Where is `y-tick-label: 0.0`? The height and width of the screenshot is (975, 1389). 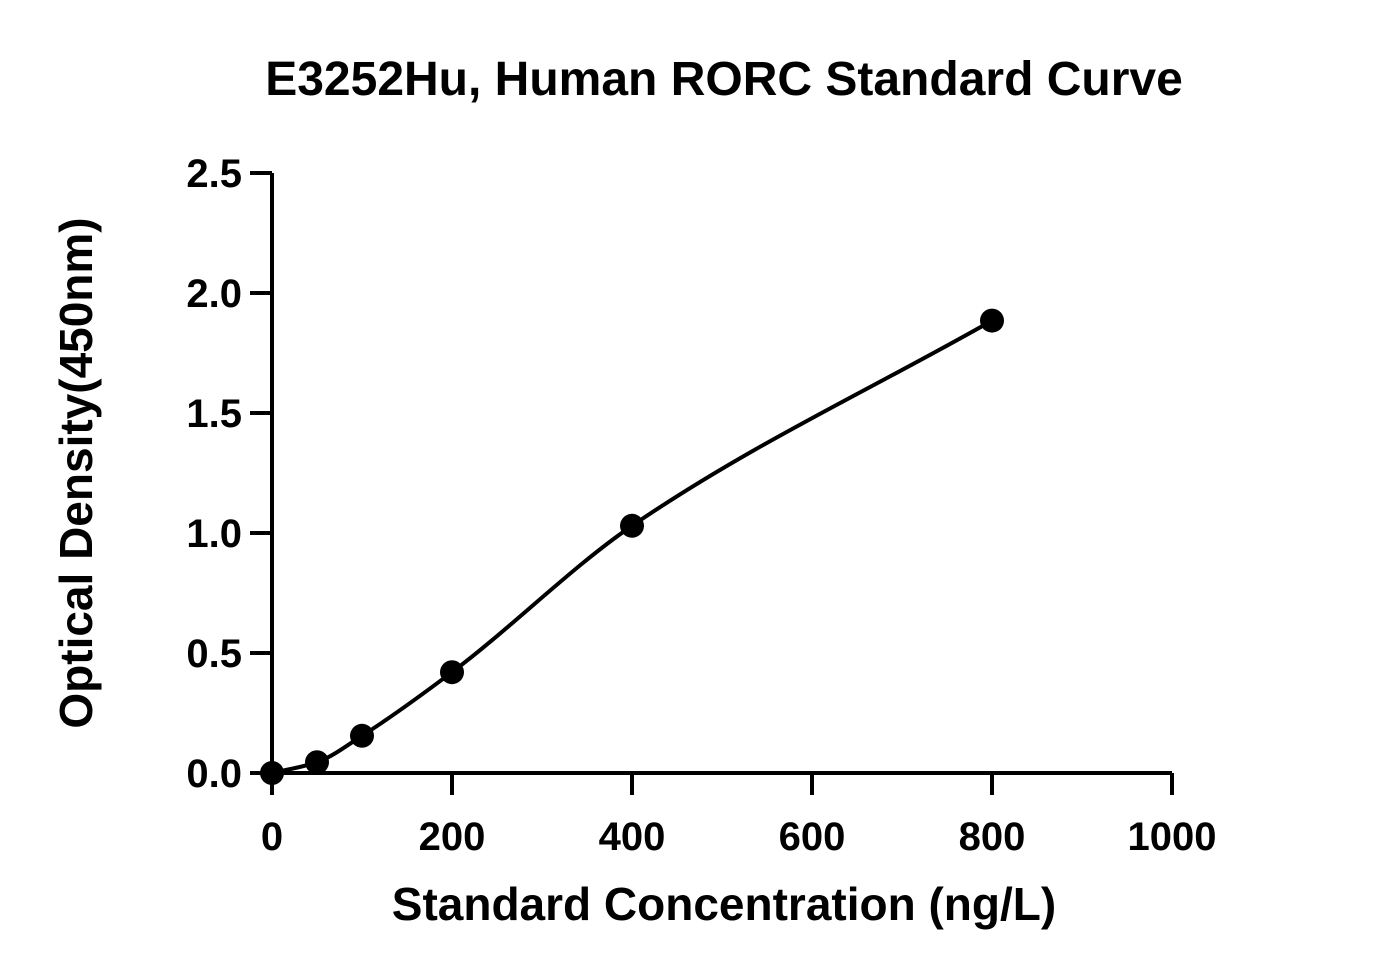 y-tick-label: 0.0 is located at coordinates (214, 774).